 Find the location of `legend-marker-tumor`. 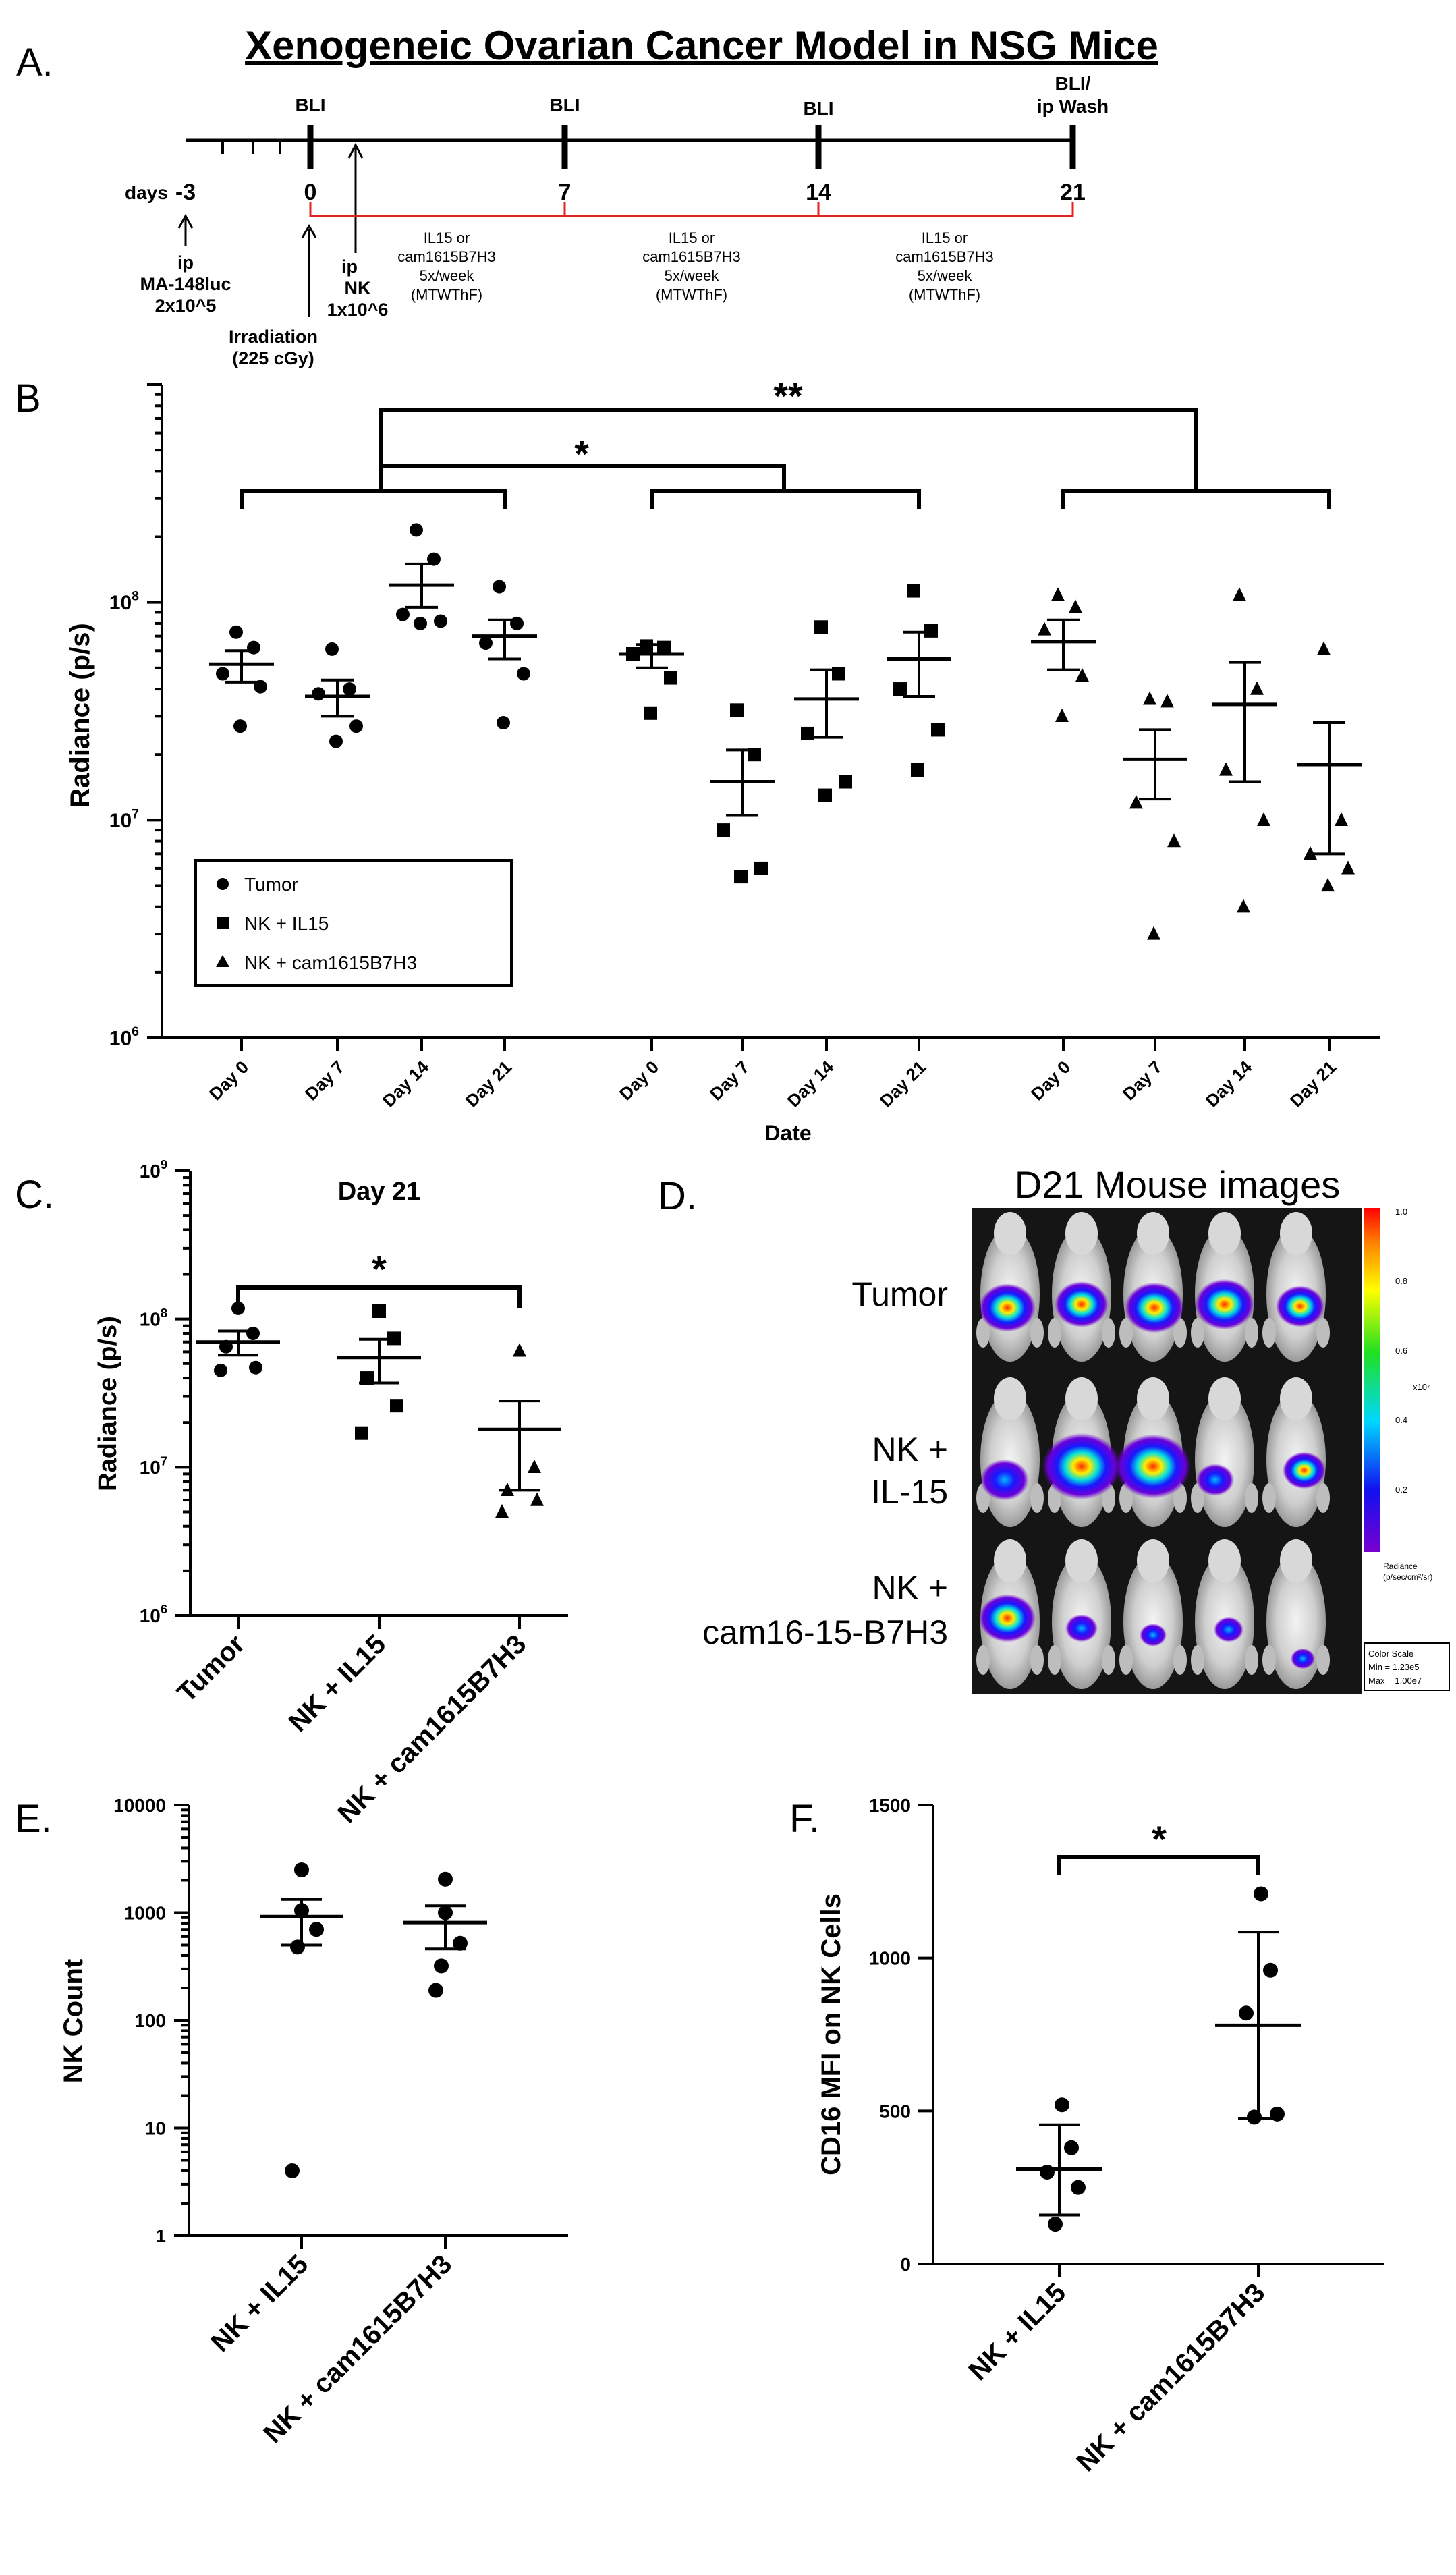

legend-marker-tumor is located at coordinates (223, 884).